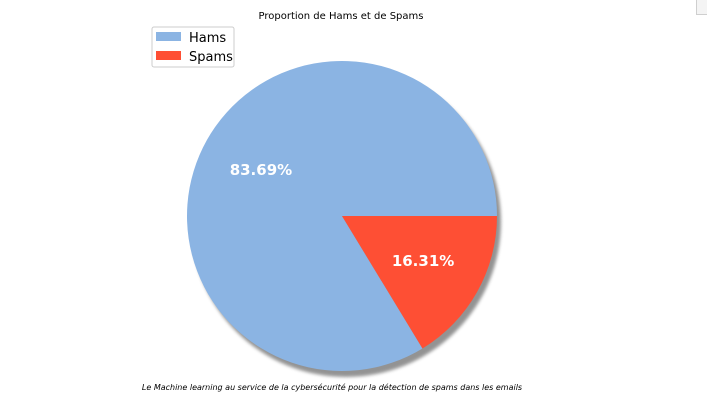  I want to click on legend-swatch-hams, so click(168, 36).